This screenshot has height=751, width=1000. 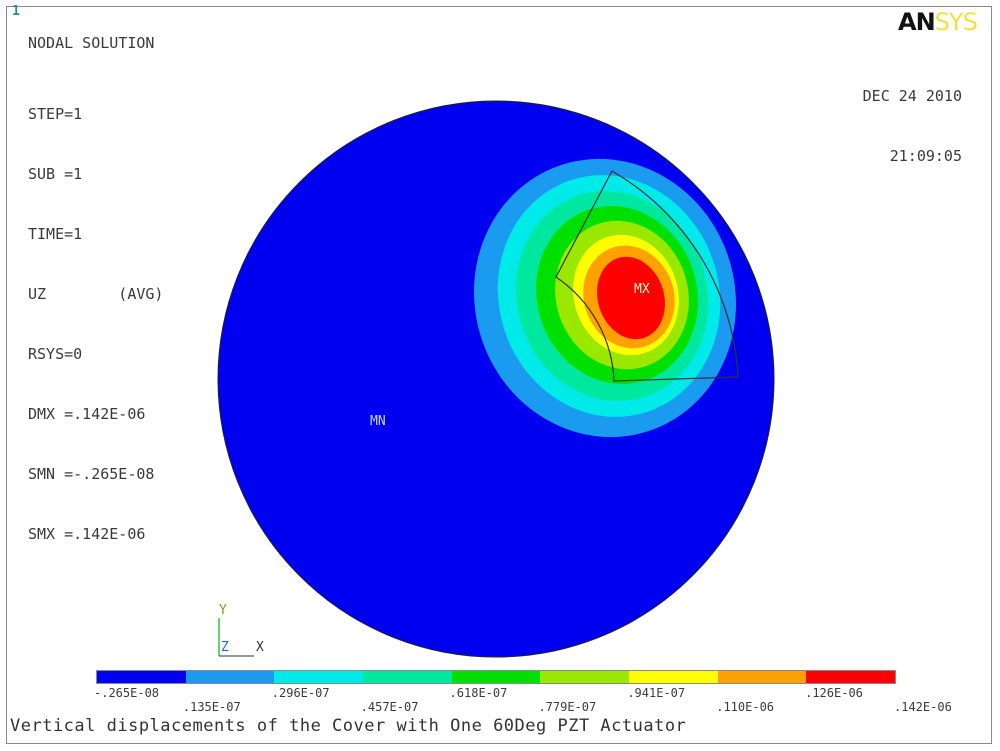 What do you see at coordinates (389, 707) in the screenshot?
I see `legend-label: .457E-07` at bounding box center [389, 707].